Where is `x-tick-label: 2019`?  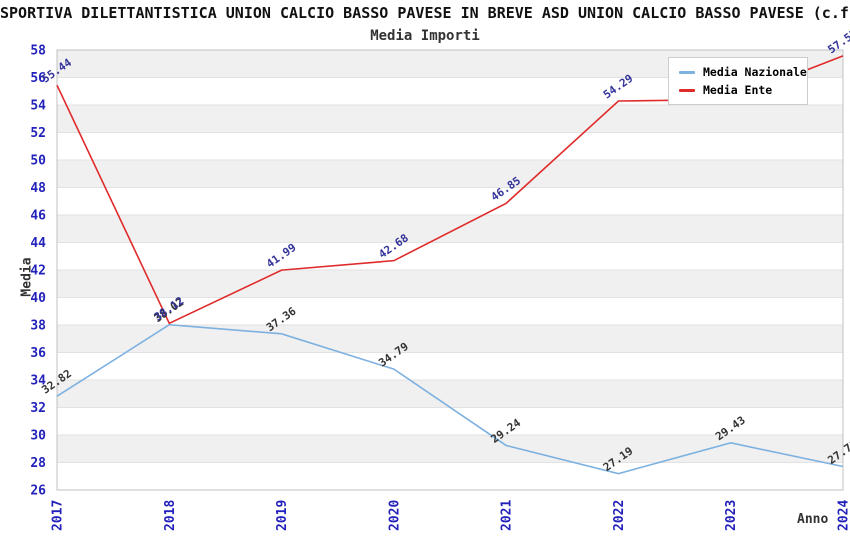 x-tick-label: 2019 is located at coordinates (282, 515).